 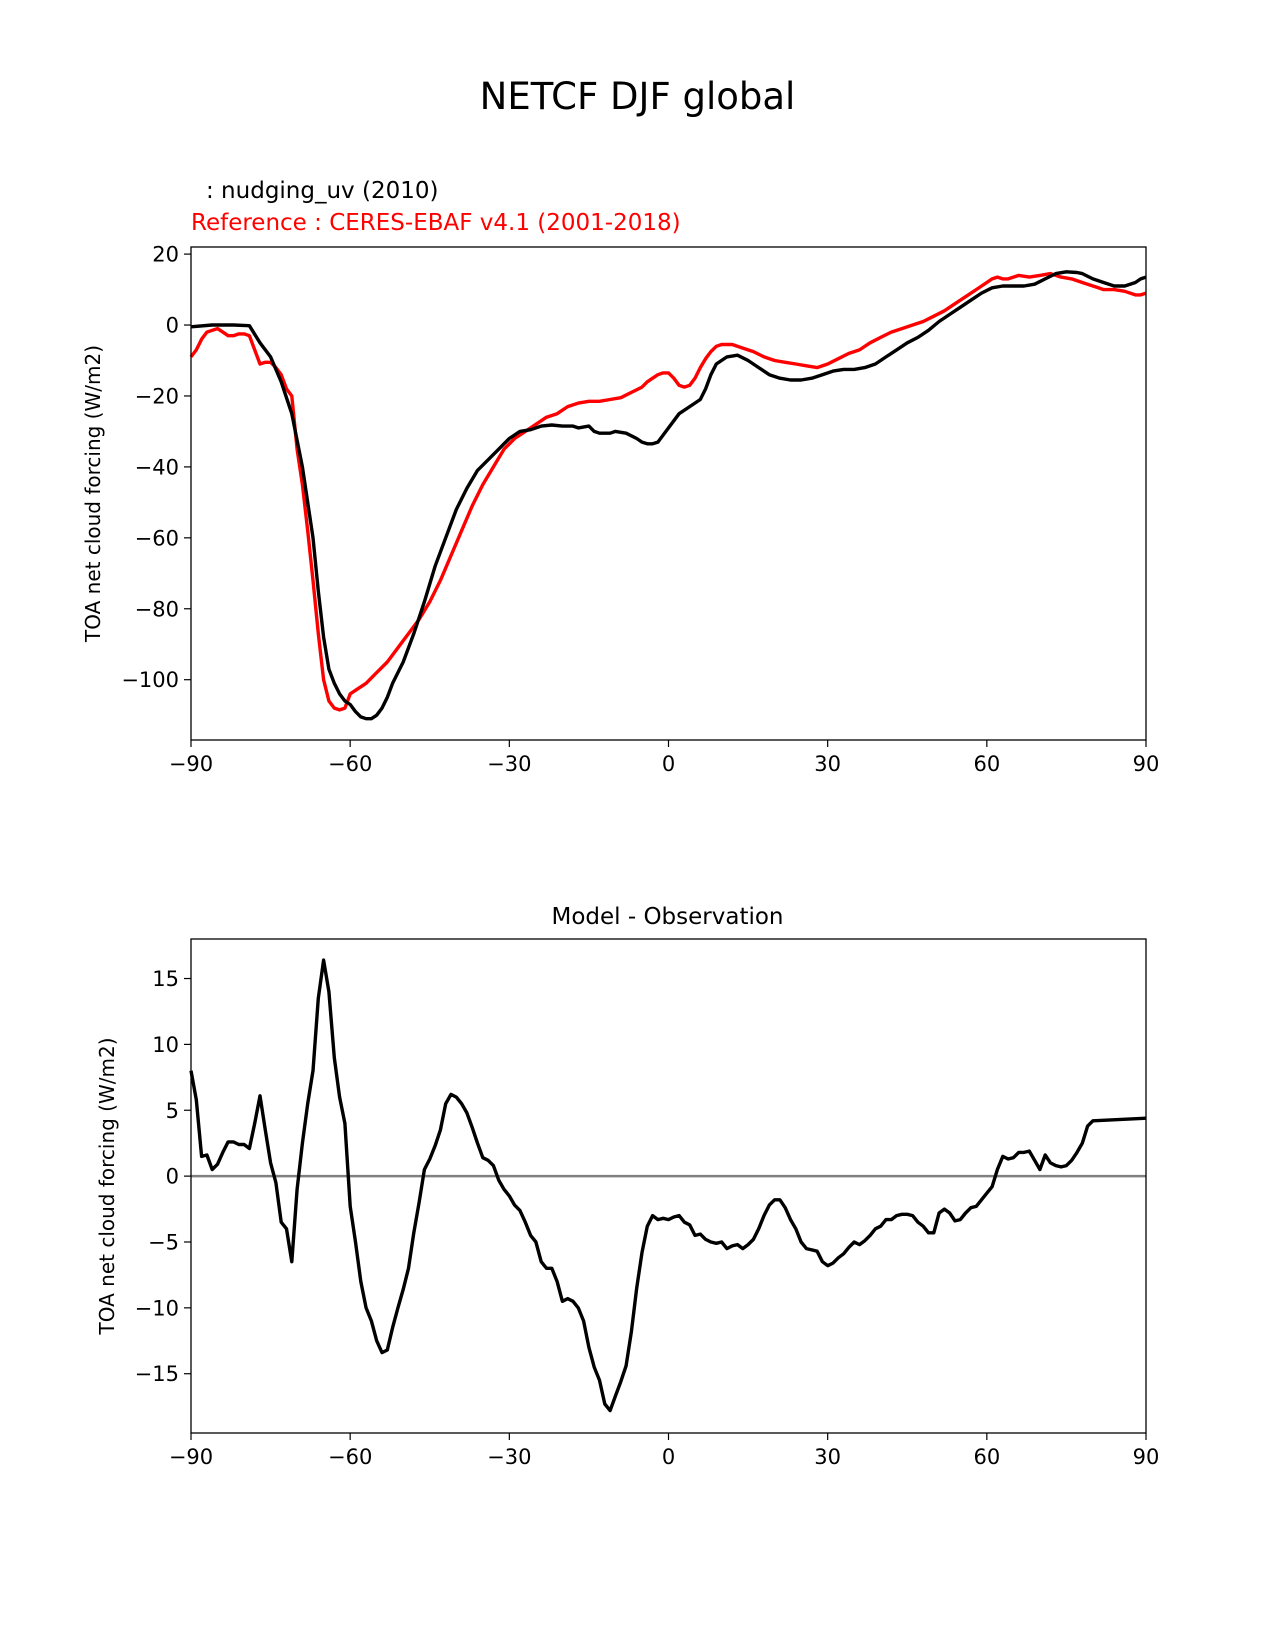 I want to click on top-chart-x-tick-label: 60, so click(x=986, y=764).